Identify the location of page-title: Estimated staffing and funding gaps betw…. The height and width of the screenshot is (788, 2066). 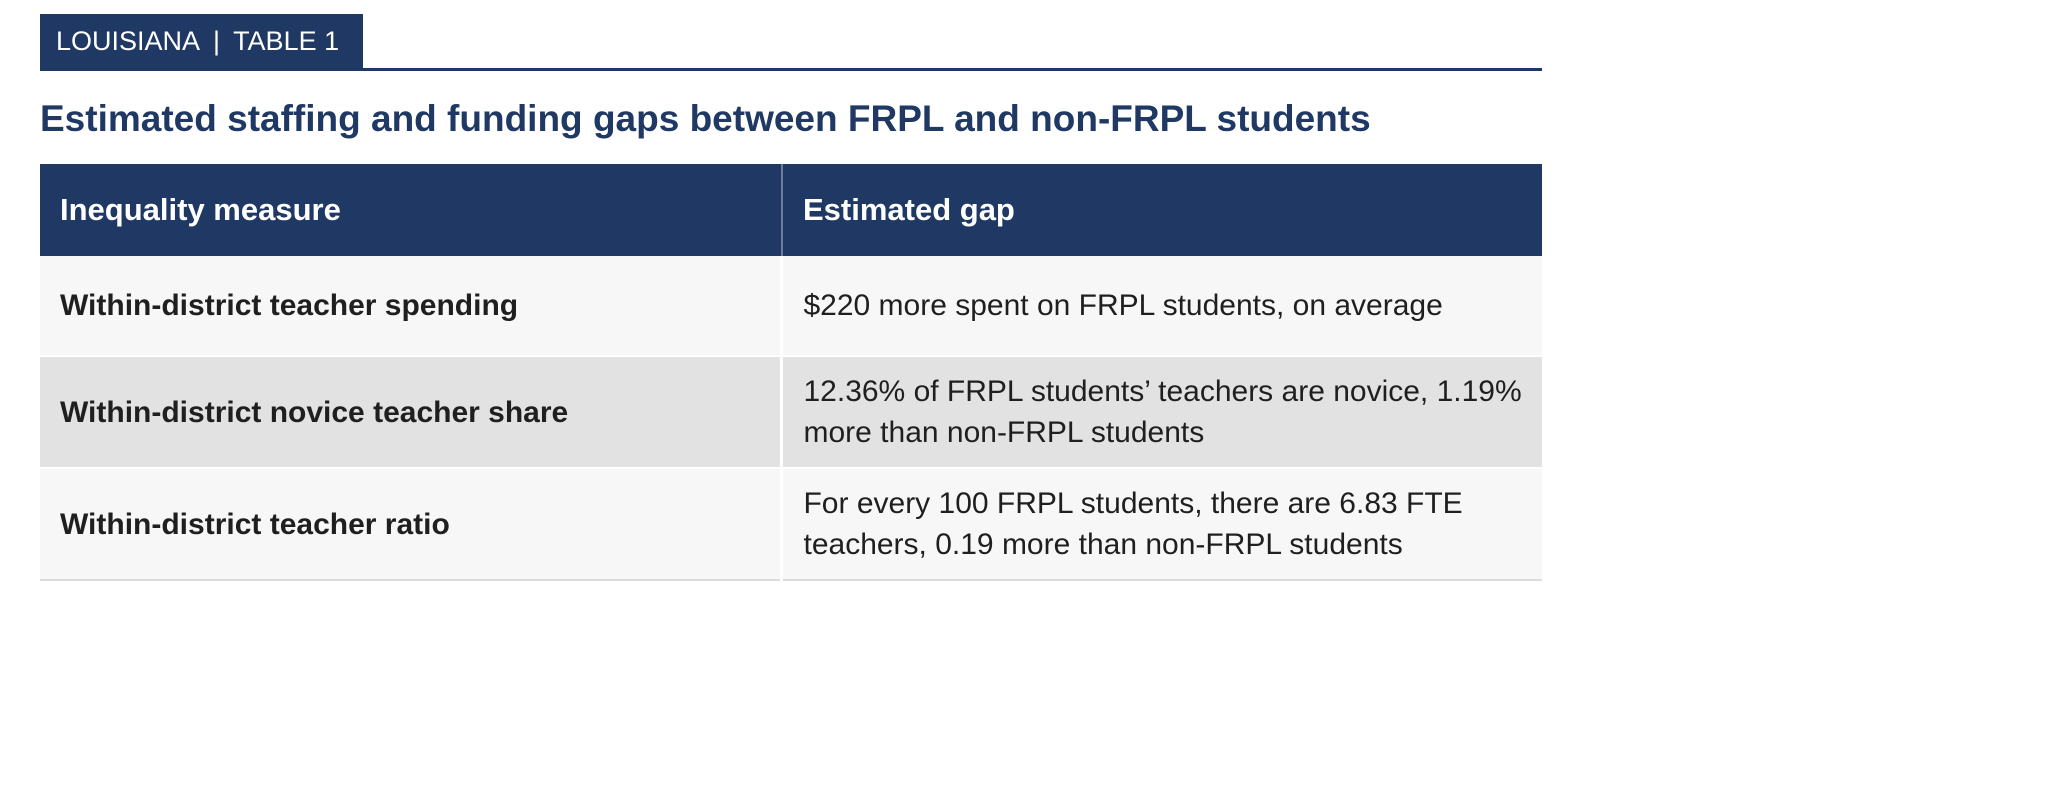
(705, 118).